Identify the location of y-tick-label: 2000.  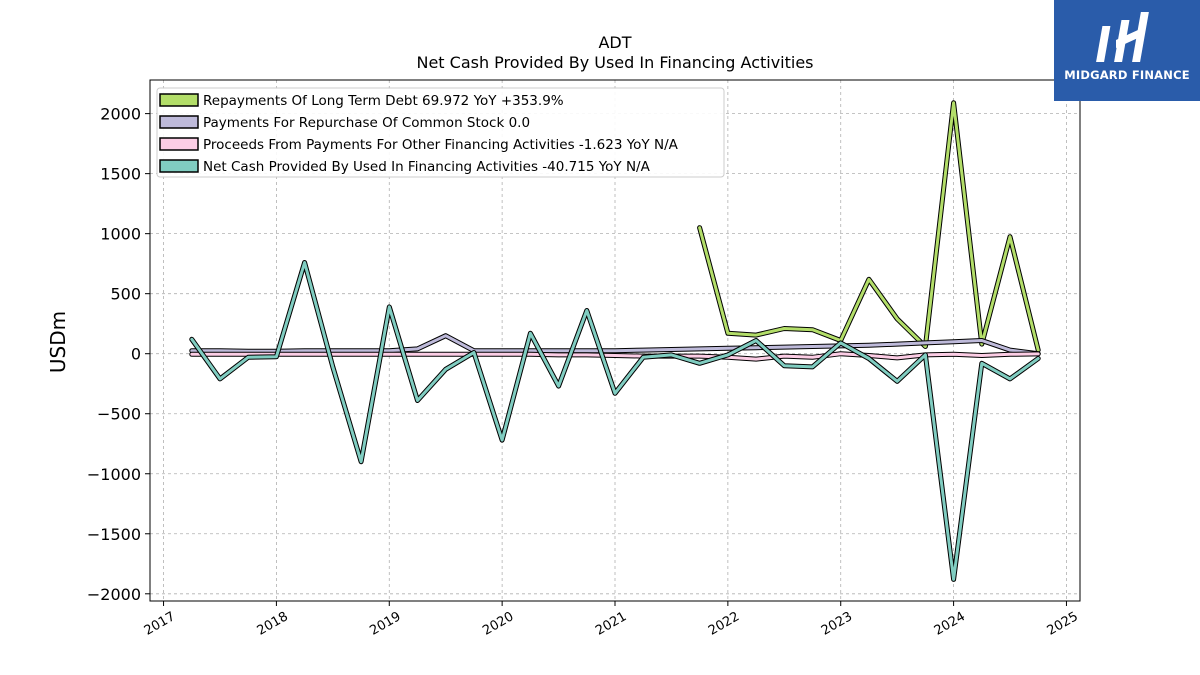
(120, 114).